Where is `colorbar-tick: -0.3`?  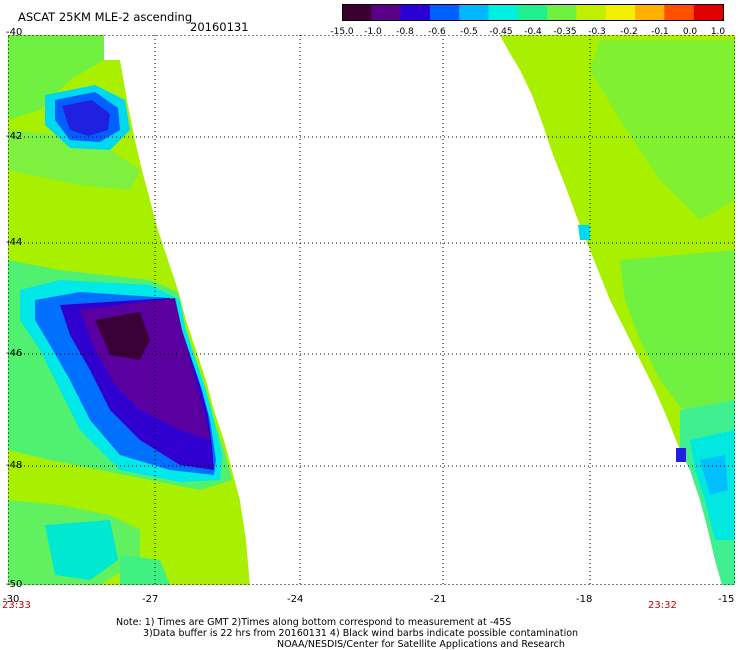
colorbar-tick: -0.3 is located at coordinates (597, 32).